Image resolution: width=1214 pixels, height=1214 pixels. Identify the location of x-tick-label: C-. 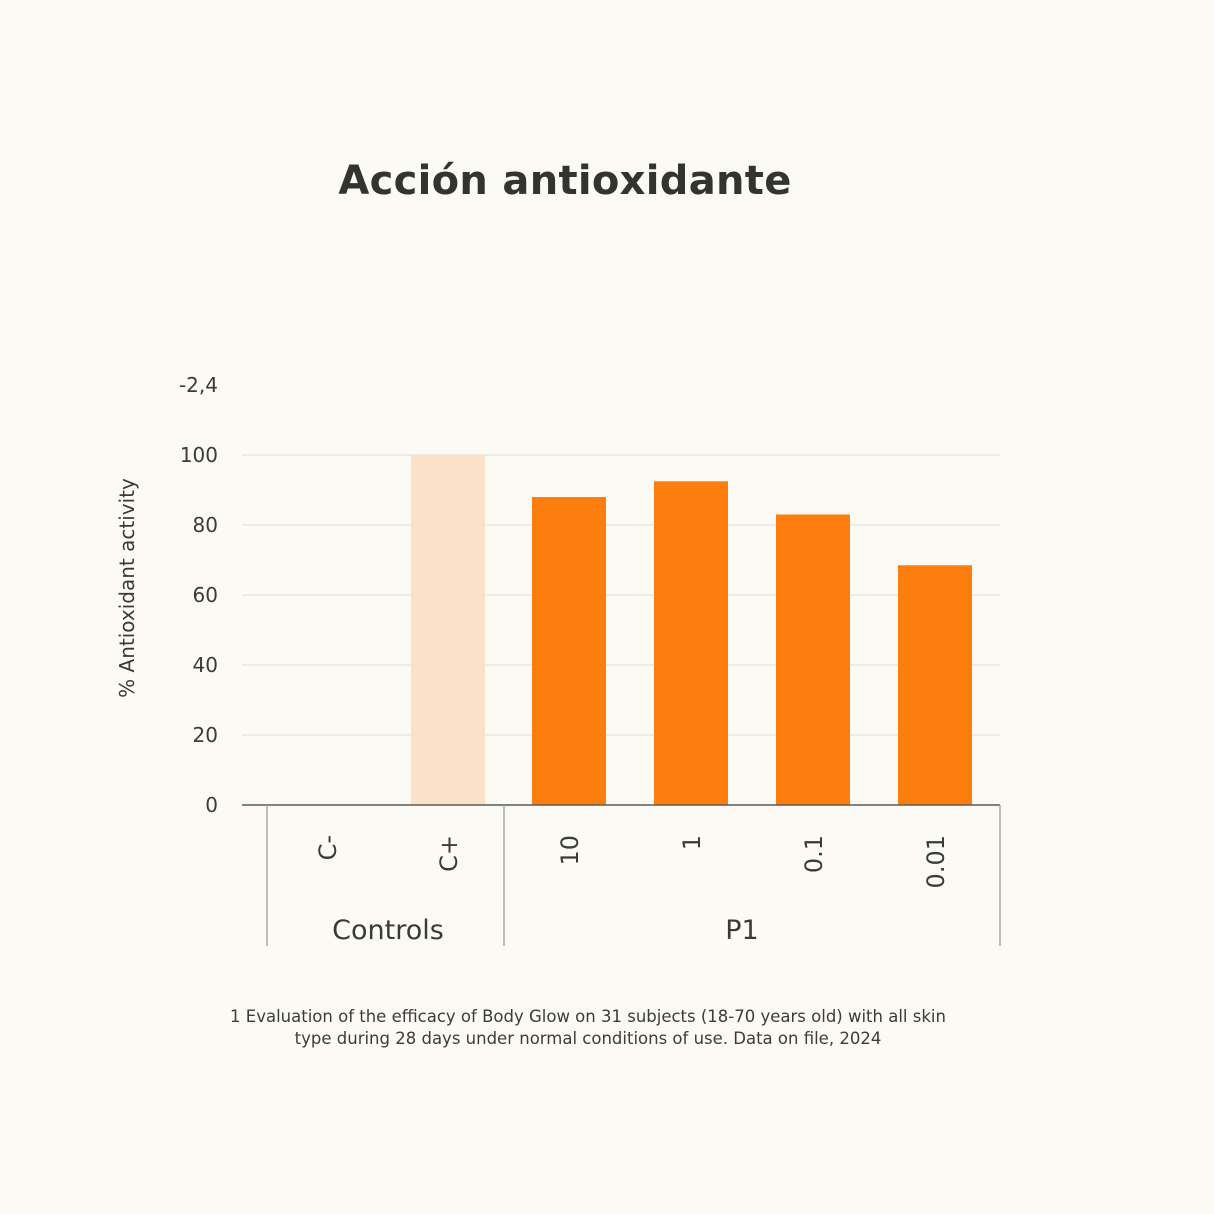
(328, 847).